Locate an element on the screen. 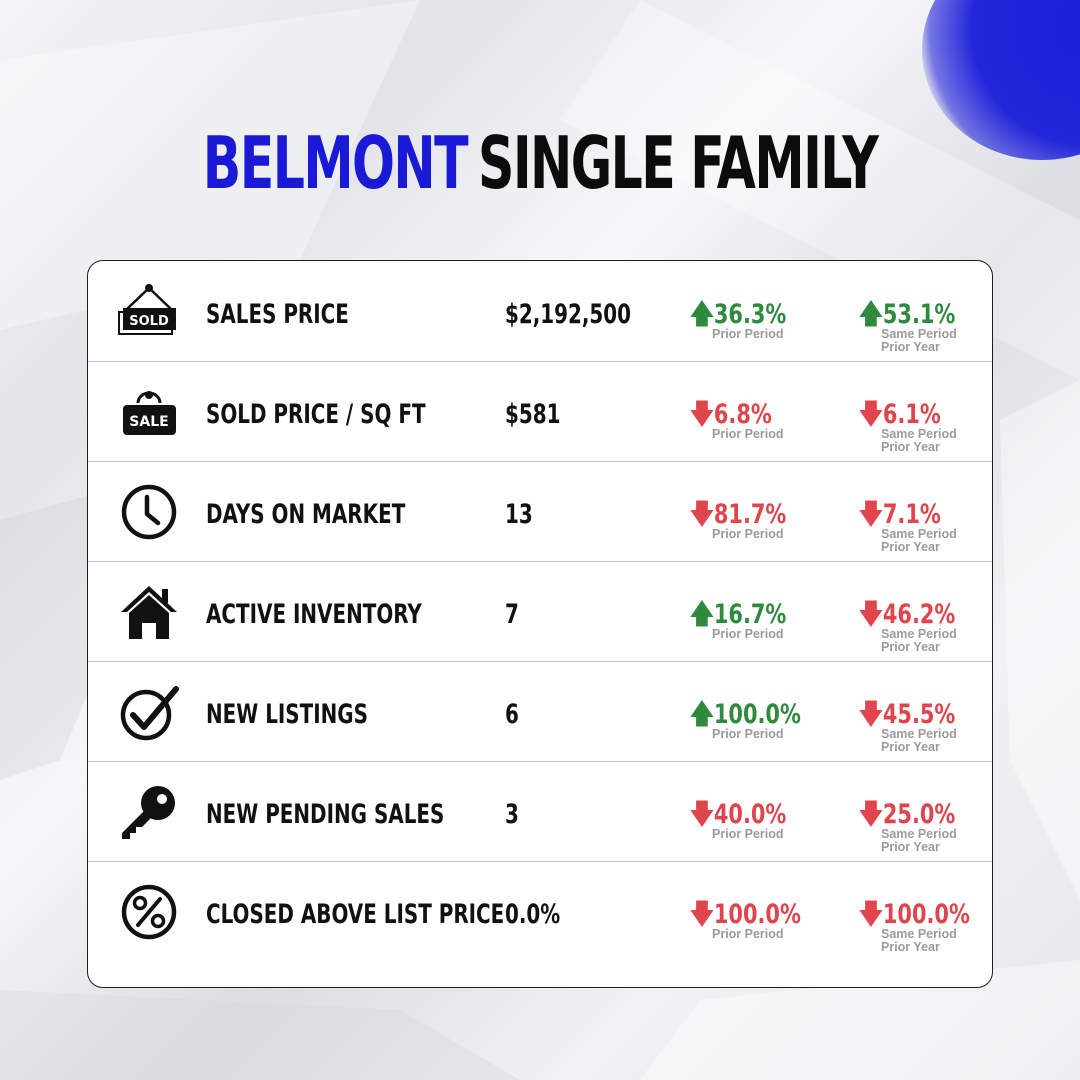  prior-period-pct-value: 16.7% is located at coordinates (750, 614).